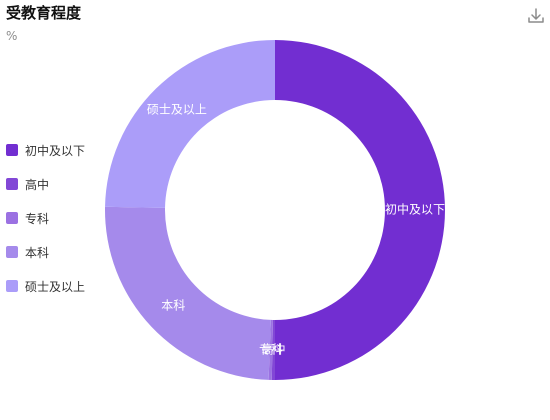 The image size is (550, 420). Describe the element at coordinates (37, 218) in the screenshot. I see `legend-label: 专科` at that location.